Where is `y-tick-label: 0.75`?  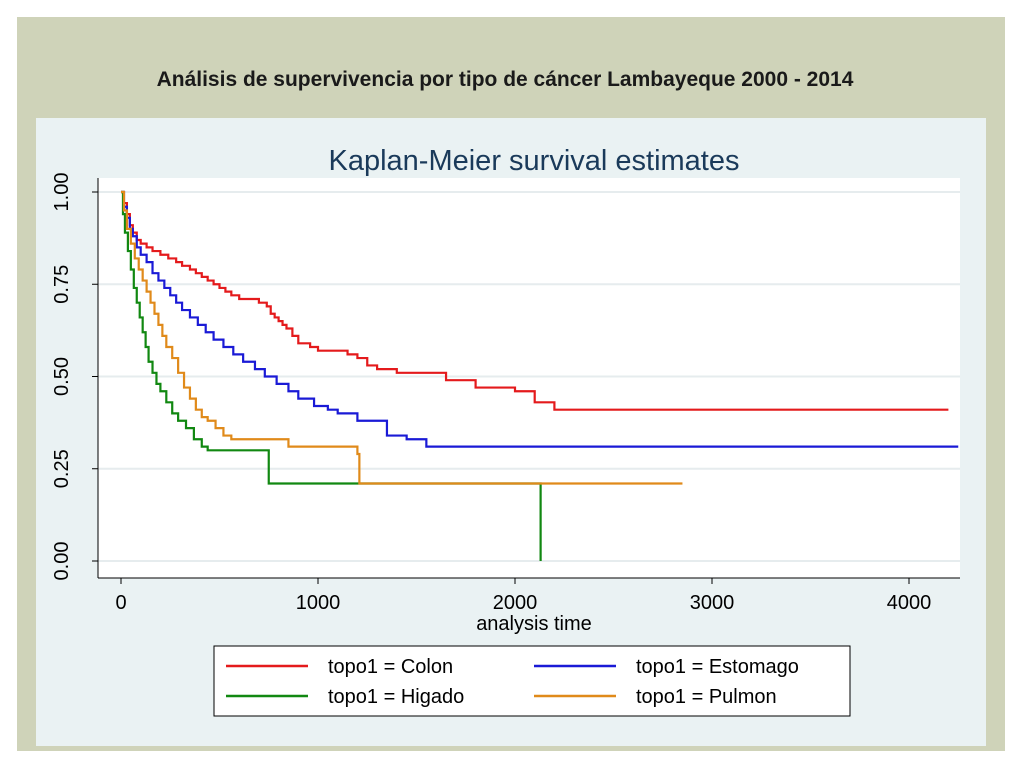 y-tick-label: 0.75 is located at coordinates (62, 284).